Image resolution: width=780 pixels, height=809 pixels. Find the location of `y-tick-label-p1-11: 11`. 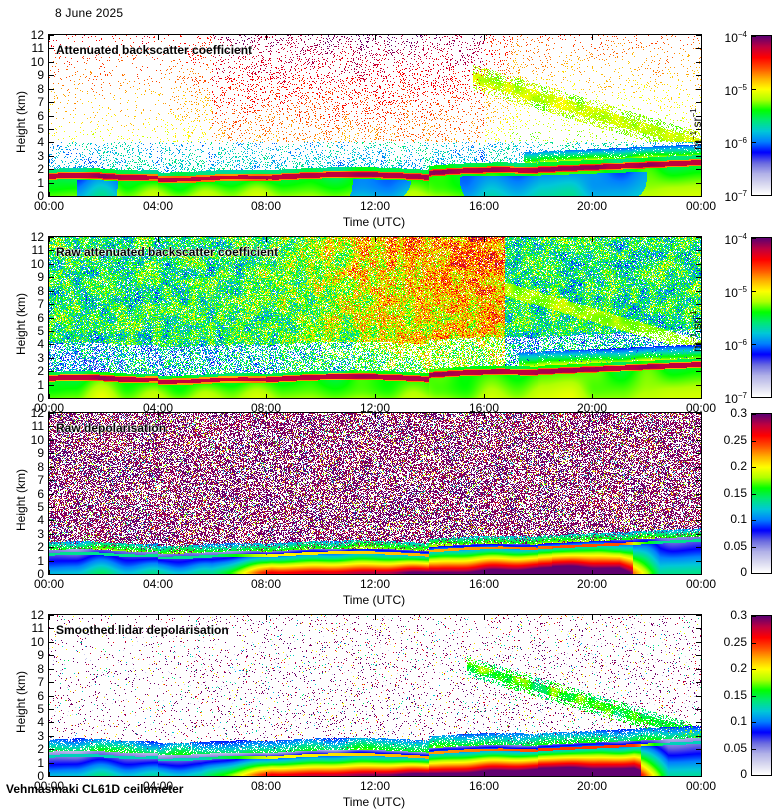

y-tick-label-p1-11: 11 is located at coordinates (37, 48).